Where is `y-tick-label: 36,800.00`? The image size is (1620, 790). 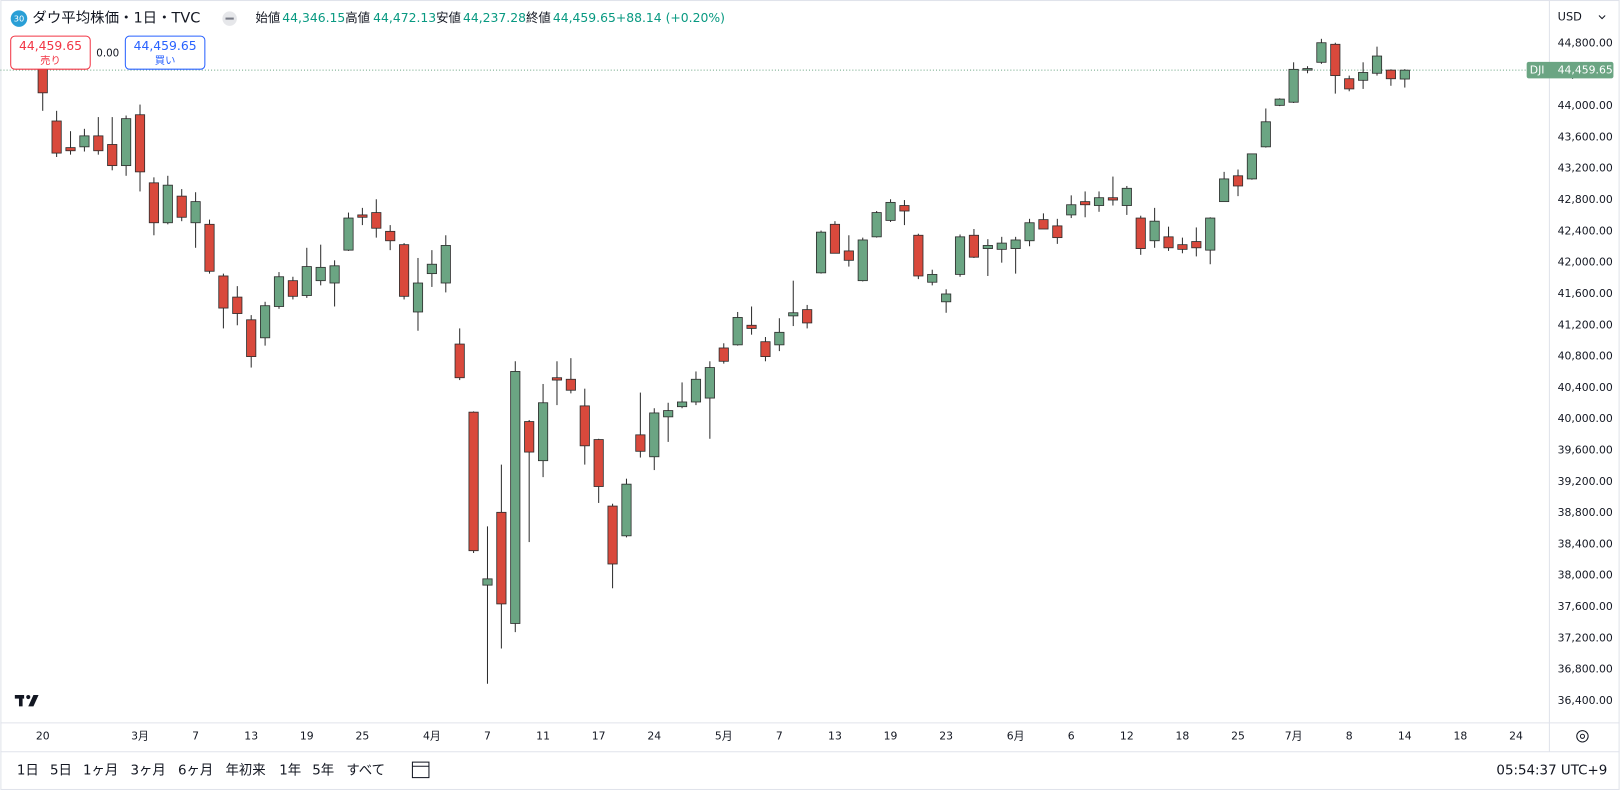 y-tick-label: 36,800.00 is located at coordinates (1585, 669).